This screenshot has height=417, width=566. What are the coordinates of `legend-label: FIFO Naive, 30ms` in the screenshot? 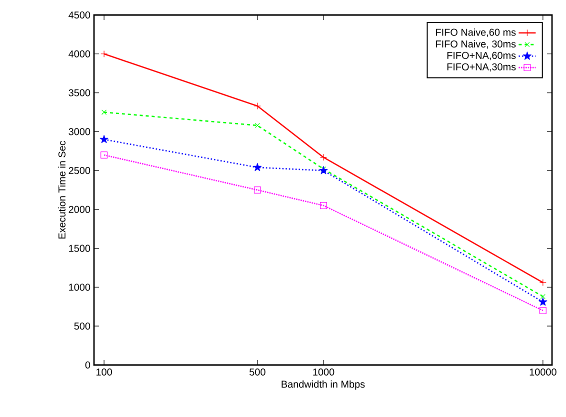 It's located at (476, 44).